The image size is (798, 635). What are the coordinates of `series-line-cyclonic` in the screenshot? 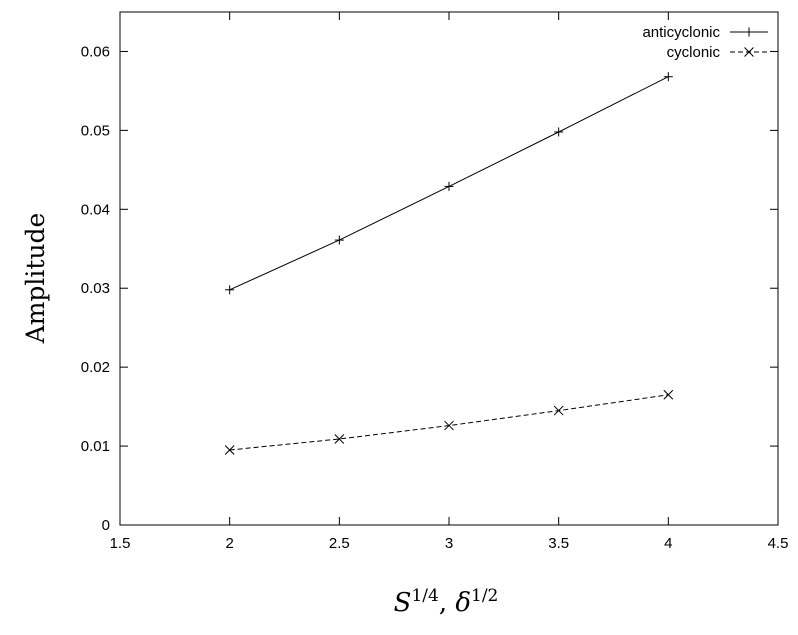 It's located at (449, 422).